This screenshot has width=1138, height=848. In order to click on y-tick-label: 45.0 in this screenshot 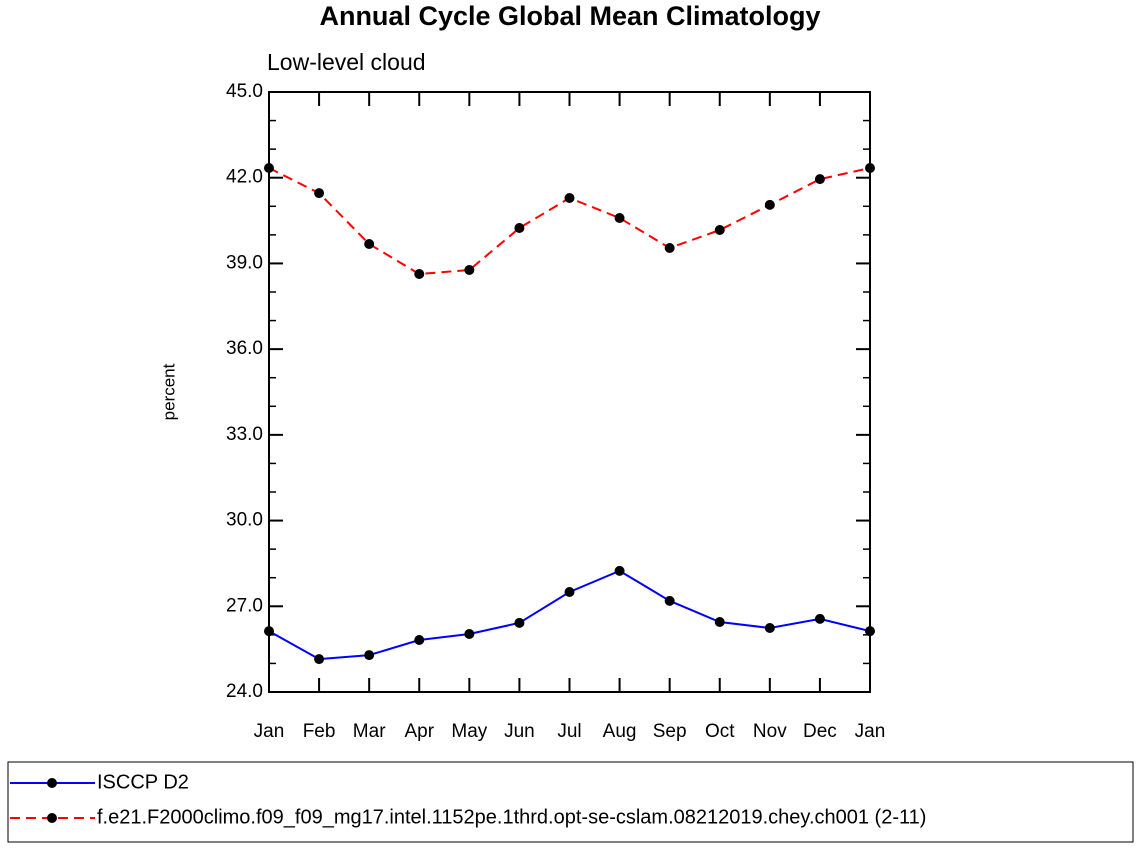, I will do `click(244, 91)`.